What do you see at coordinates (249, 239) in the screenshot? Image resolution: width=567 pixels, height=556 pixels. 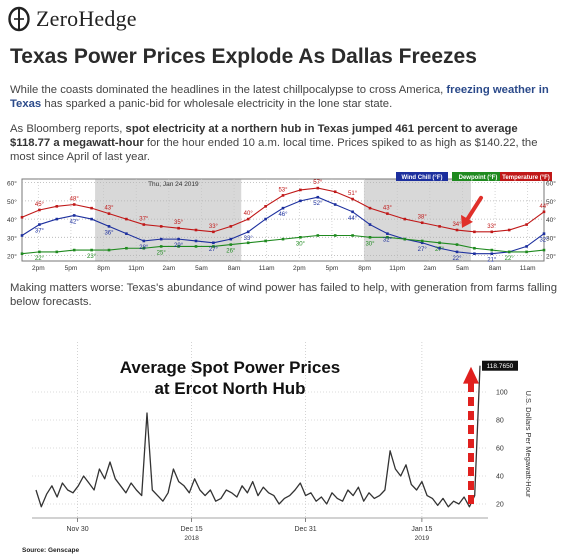 I see `windchill-value-label: 33°` at bounding box center [249, 239].